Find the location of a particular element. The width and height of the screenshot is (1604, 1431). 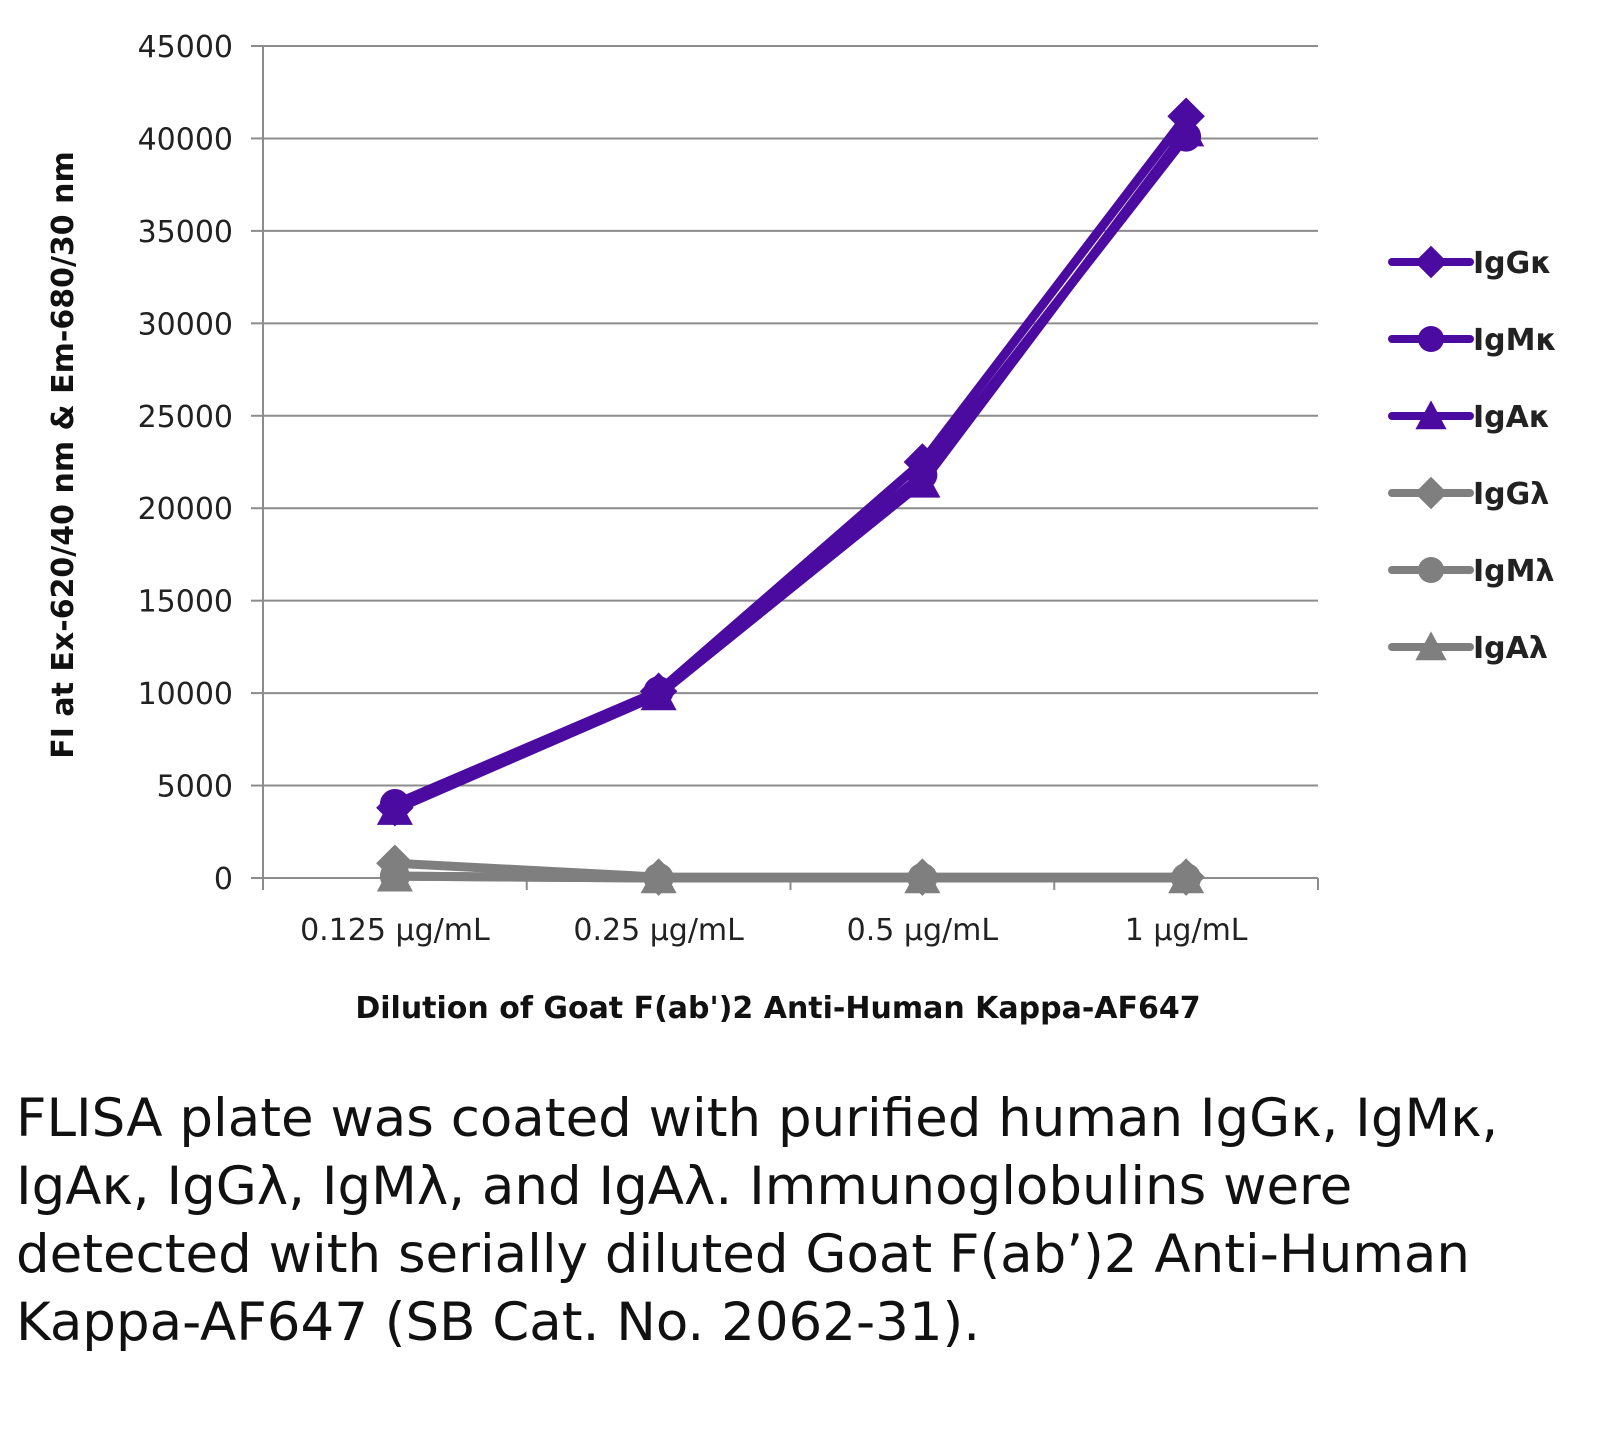

legend-label: IgGλ is located at coordinates (1511, 494).